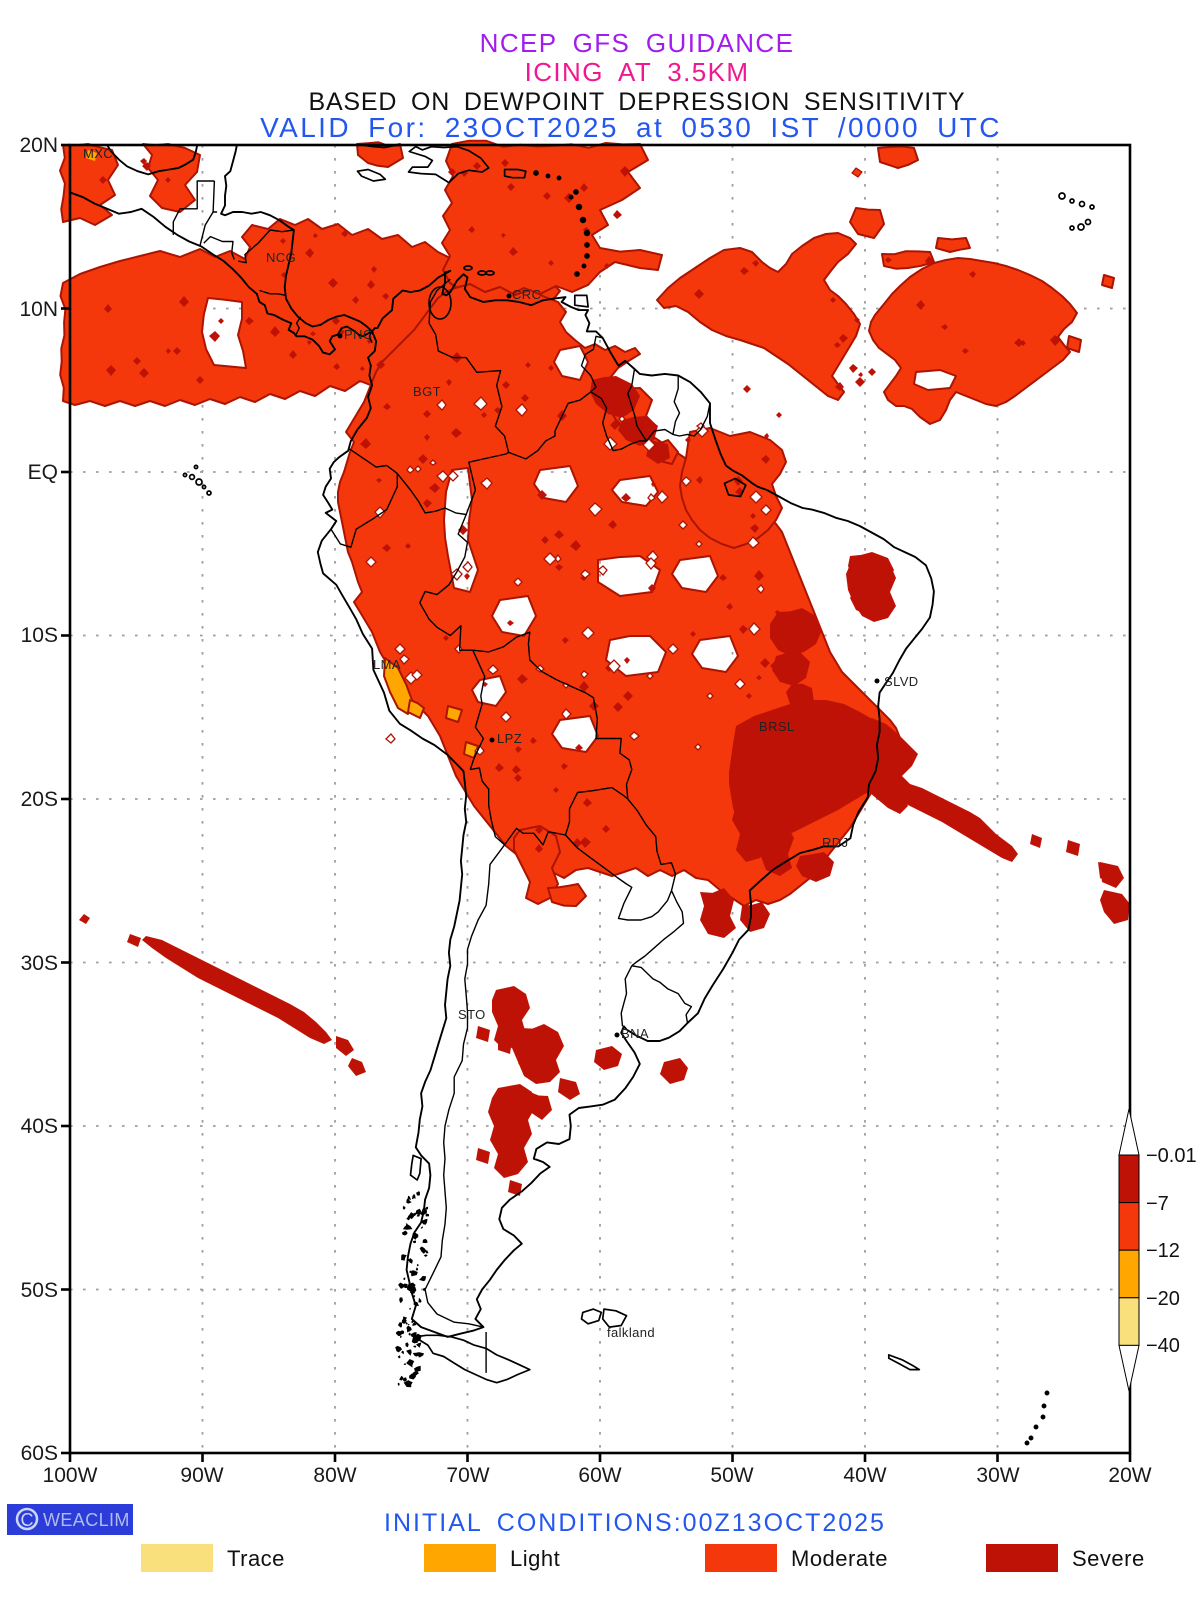 The image size is (1200, 1605). I want to click on svg-text: 60W, so click(599, 1475).